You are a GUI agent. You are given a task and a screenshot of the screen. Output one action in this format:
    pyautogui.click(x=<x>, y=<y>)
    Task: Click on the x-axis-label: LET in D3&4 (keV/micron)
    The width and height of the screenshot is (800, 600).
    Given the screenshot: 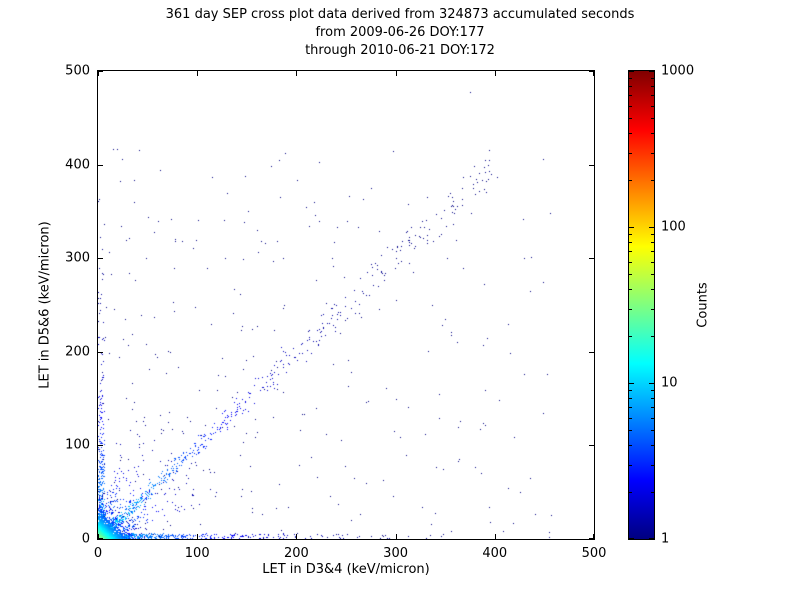 What is the action you would take?
    pyautogui.click(x=346, y=569)
    